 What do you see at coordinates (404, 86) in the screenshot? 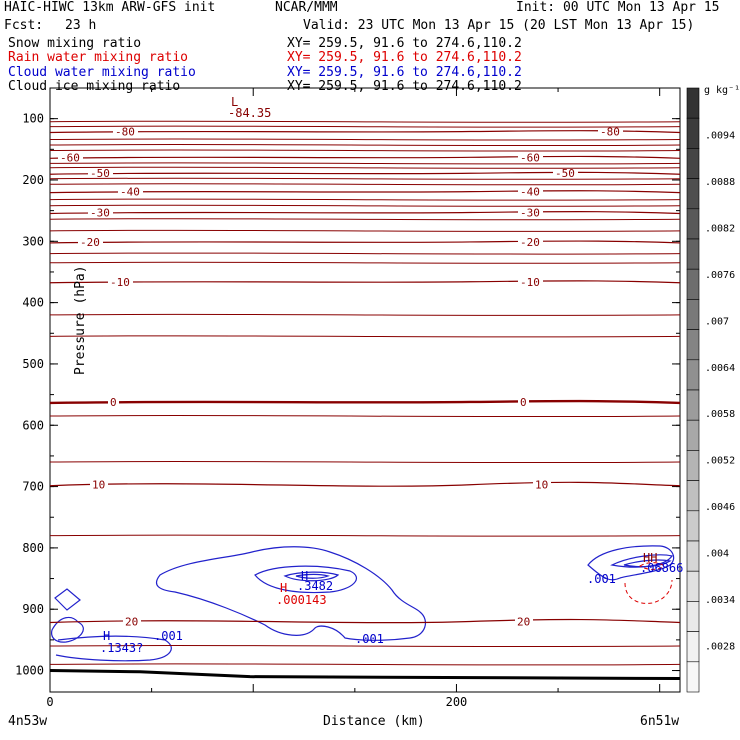
I see `field-xy-cloud-ice: XY= 259.5, 91.6 to 274.6,110.2` at bounding box center [404, 86].